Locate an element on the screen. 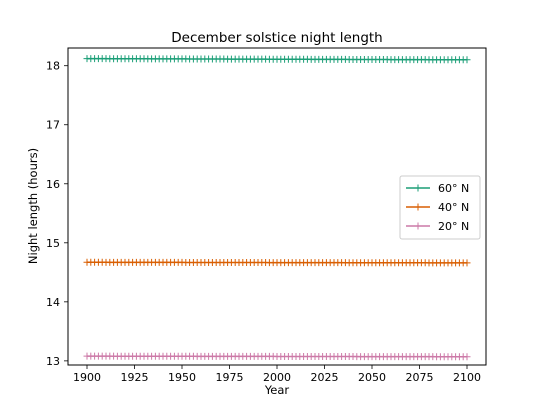  legend: 60° N 40° N 20° N is located at coordinates (440, 207).